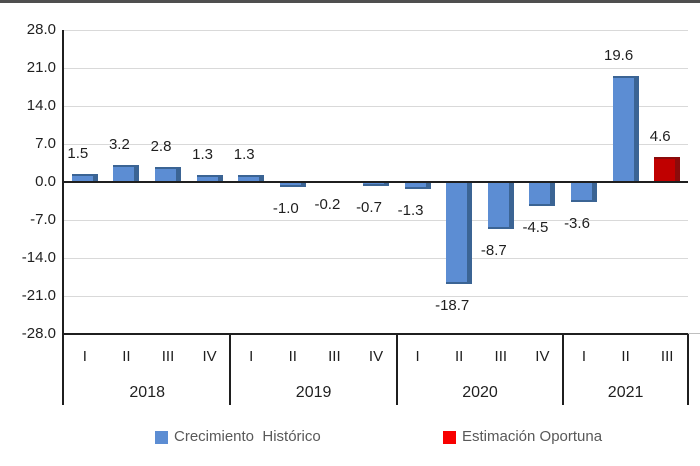 The height and width of the screenshot is (466, 700). Describe the element at coordinates (251, 356) in the screenshot. I see `quarter-label-2019-I: I` at that location.